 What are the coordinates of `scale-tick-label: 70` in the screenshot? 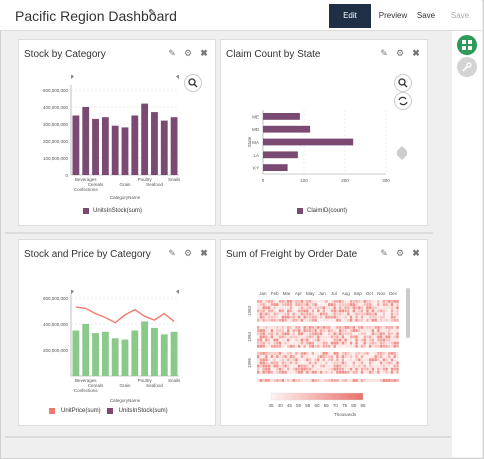 It's located at (336, 405).